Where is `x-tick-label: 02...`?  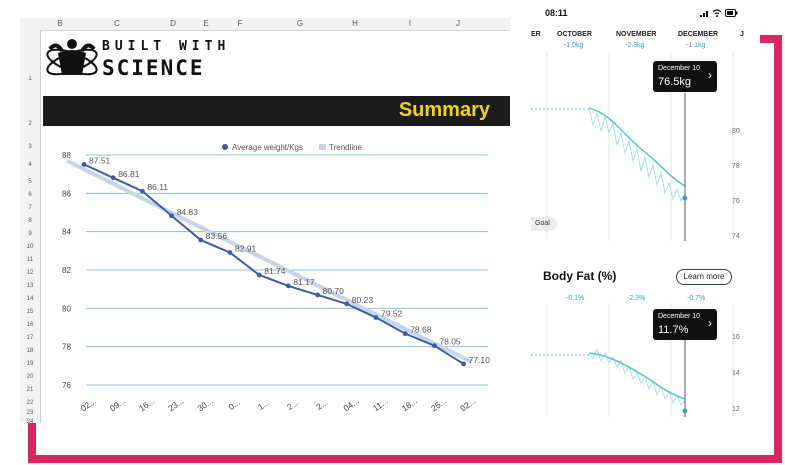
x-tick-label: 02... is located at coordinates (467, 405).